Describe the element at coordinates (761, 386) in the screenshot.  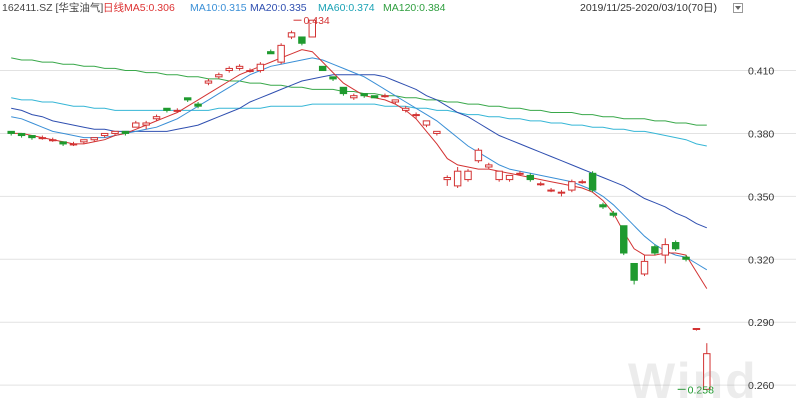
I see `y-tick-label-5: 0.260` at that location.